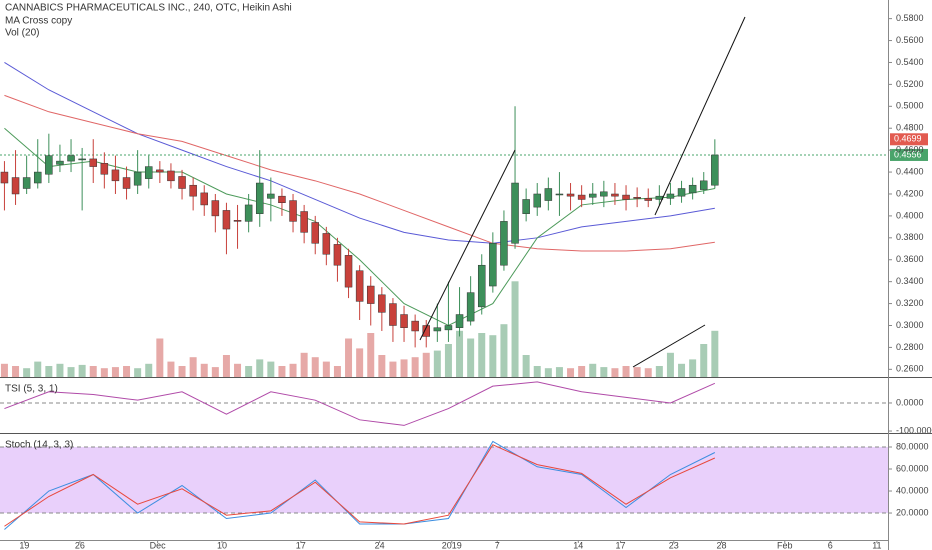 This screenshot has width=932, height=550. What do you see at coordinates (912, 490) in the screenshot?
I see `y-tick-label: 40.0000` at bounding box center [912, 490].